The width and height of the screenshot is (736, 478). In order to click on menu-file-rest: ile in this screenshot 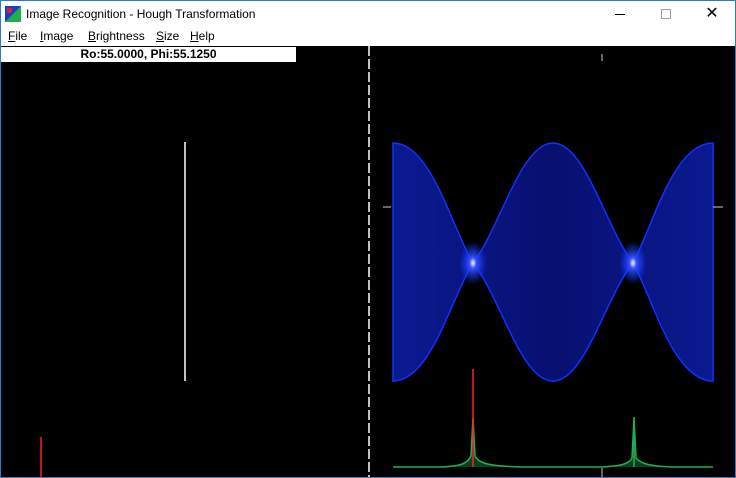, I will do `click(21, 36)`.